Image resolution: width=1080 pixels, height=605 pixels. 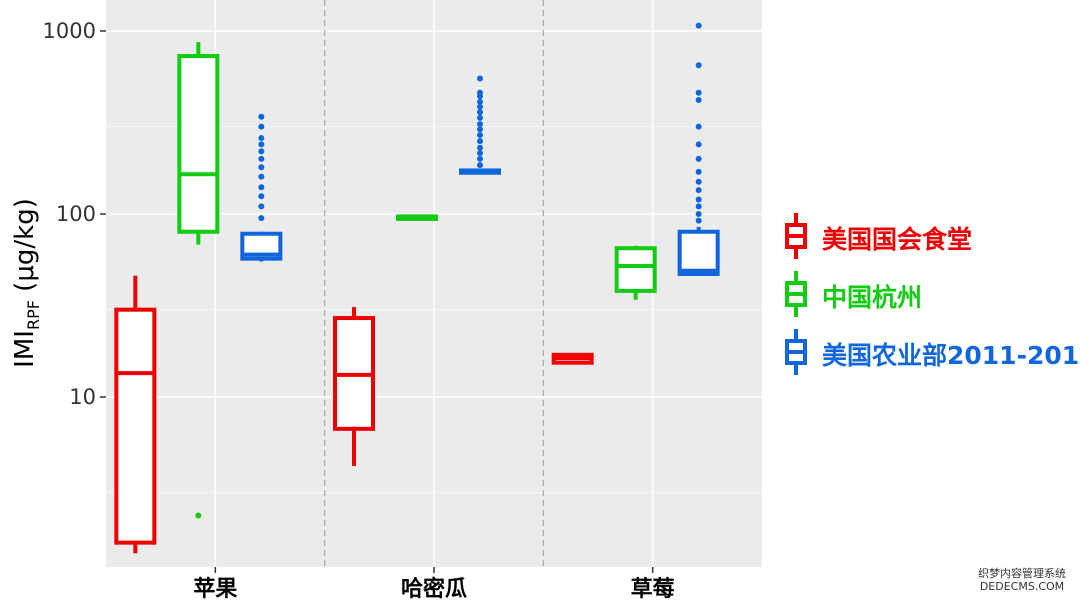 I want to click on y-tick-label: 1000, so click(x=69, y=31).